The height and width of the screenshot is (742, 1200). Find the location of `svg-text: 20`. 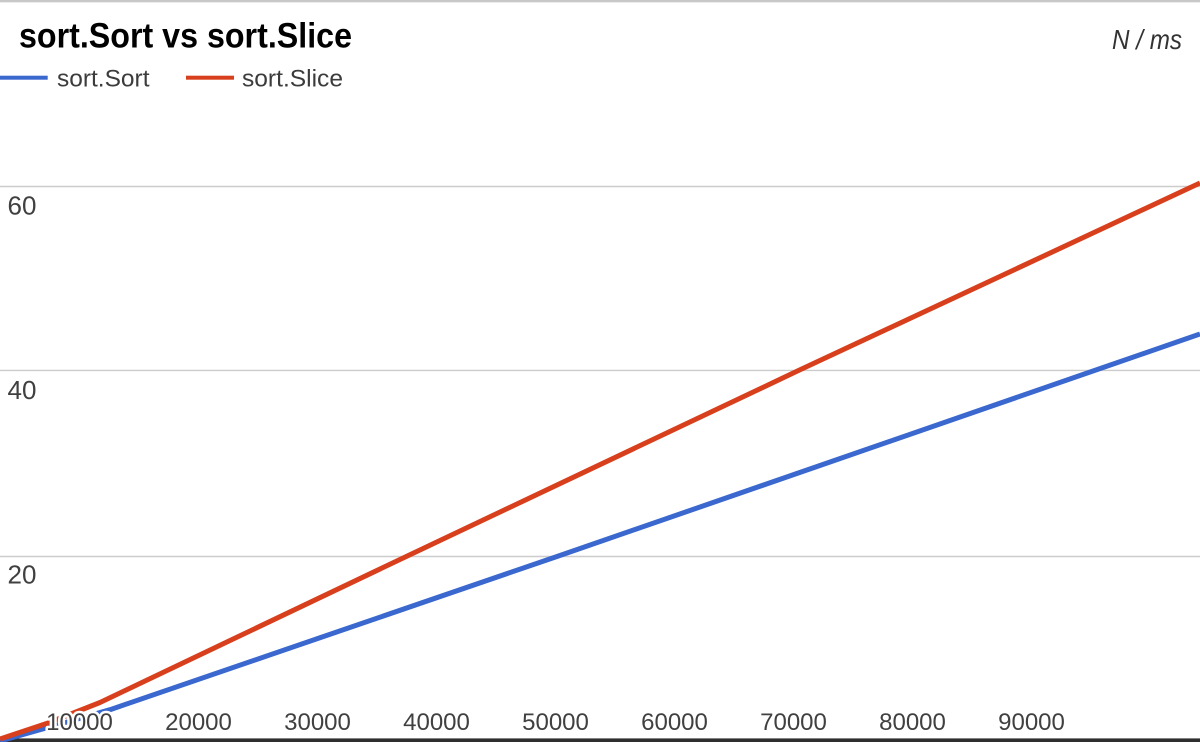

svg-text: 20 is located at coordinates (22, 575).